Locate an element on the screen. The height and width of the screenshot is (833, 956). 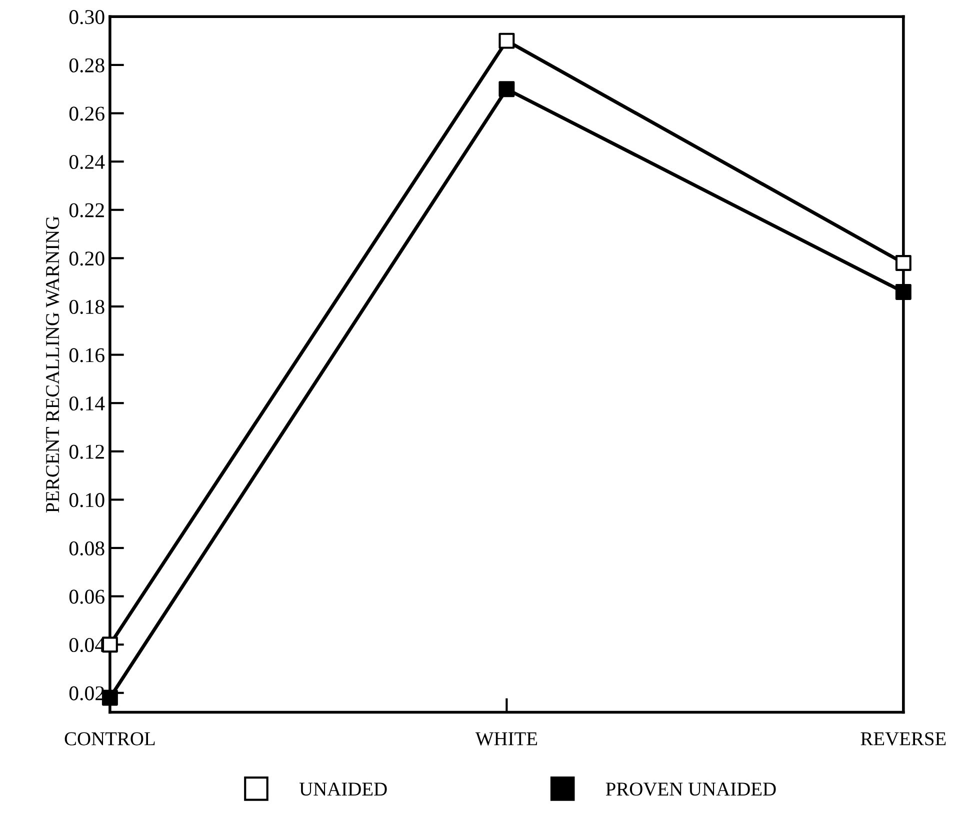
legend-label: UNAIDED is located at coordinates (343, 789).